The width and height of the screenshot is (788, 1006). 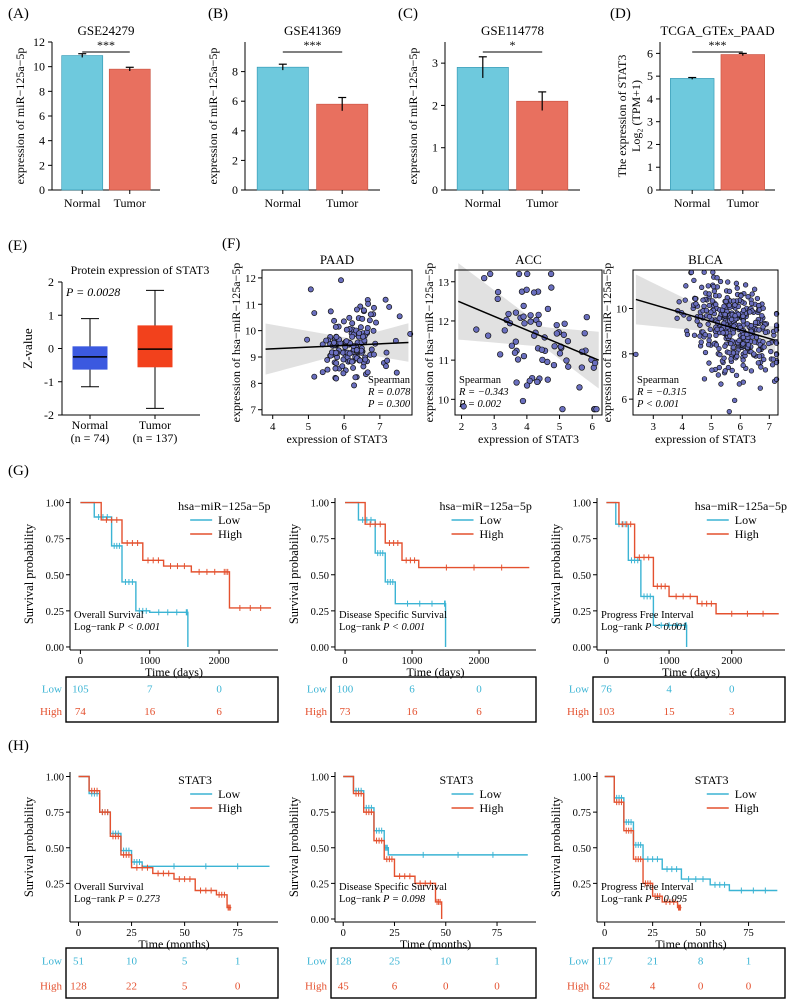 What do you see at coordinates (140, 270) in the screenshot?
I see `chart-title: Protein expression of STAT3` at bounding box center [140, 270].